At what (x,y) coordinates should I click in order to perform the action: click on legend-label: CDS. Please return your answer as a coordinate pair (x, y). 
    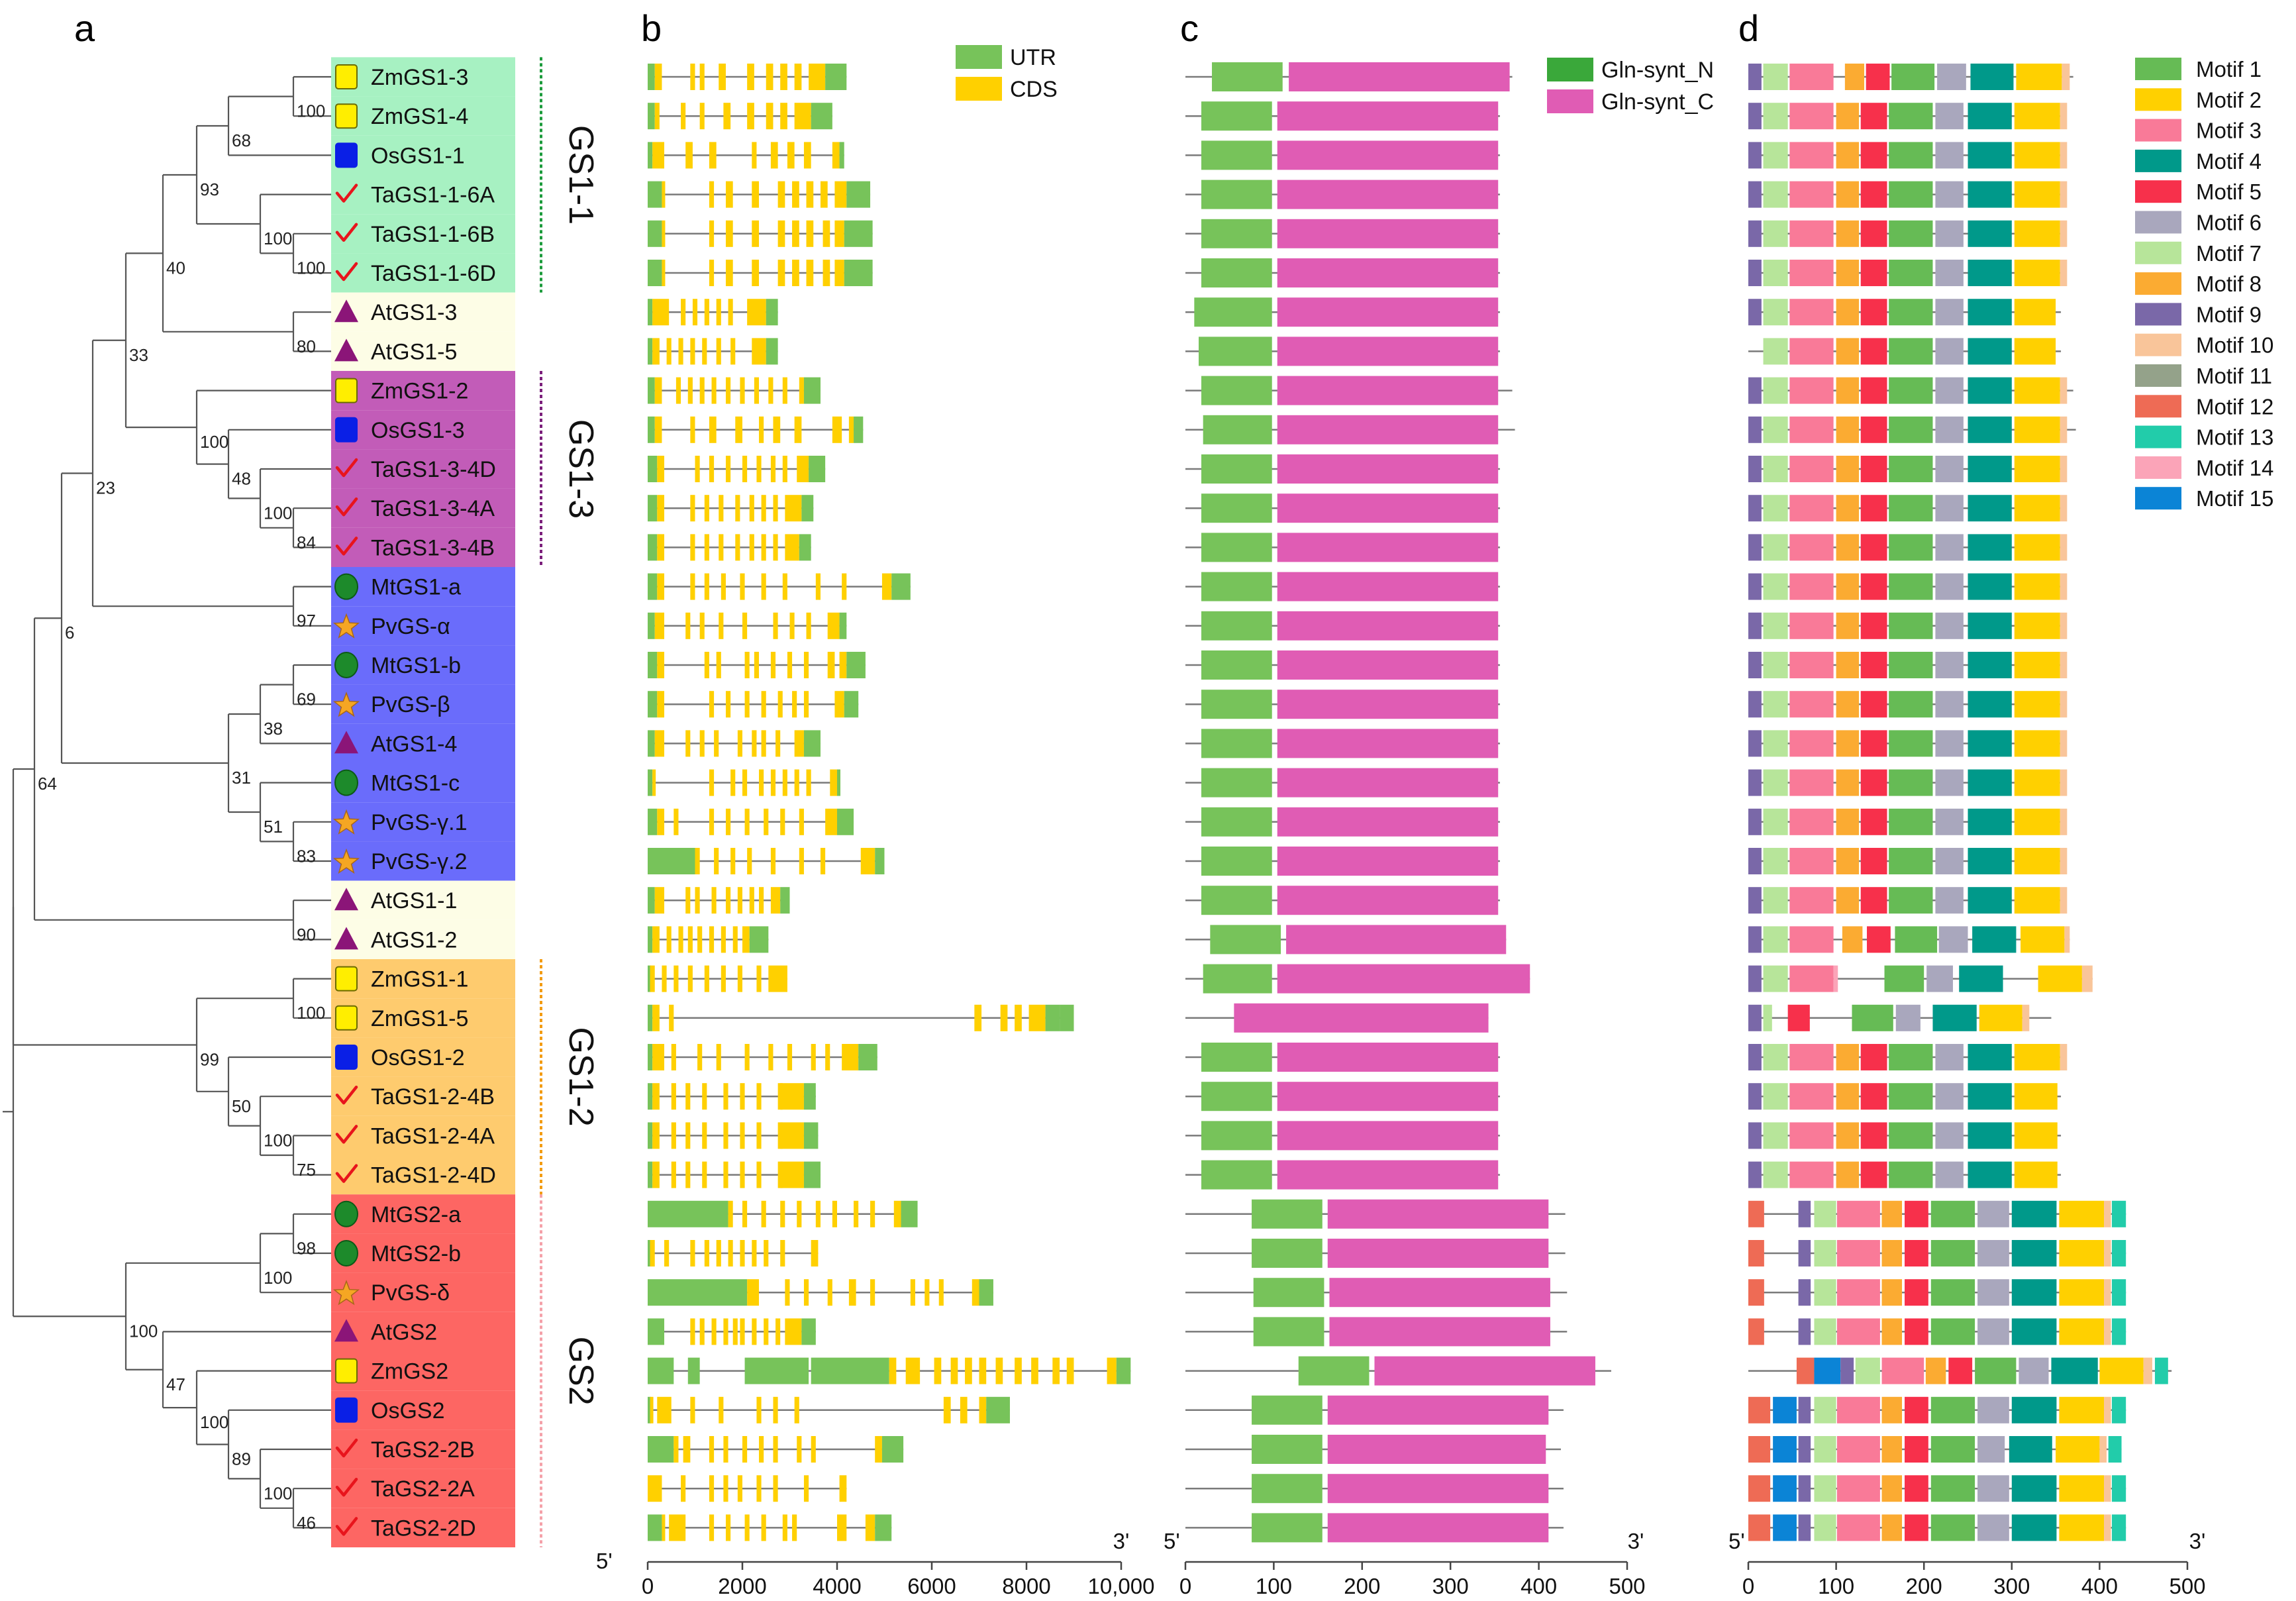
    Looking at the image, I should click on (1034, 89).